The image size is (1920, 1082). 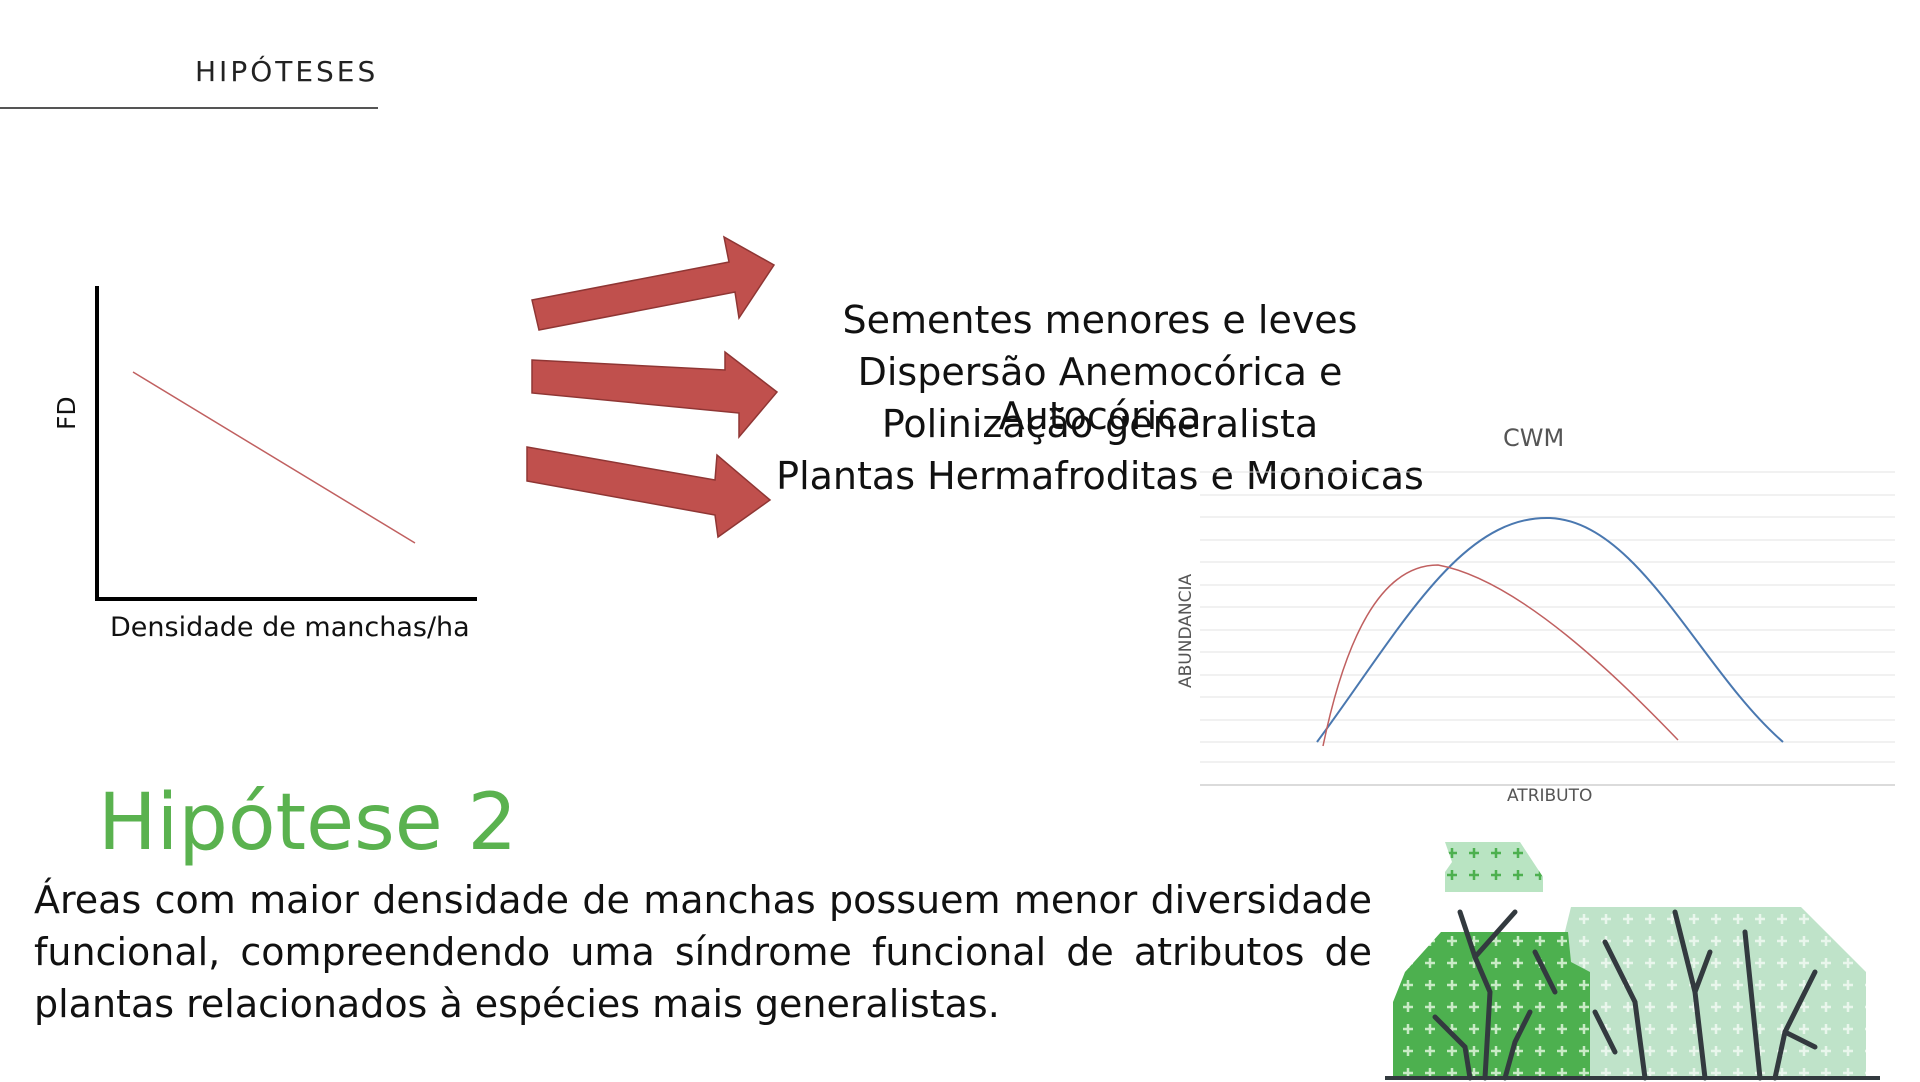 I want to click on cwm-chart-title: CWM, so click(x=1534, y=438).